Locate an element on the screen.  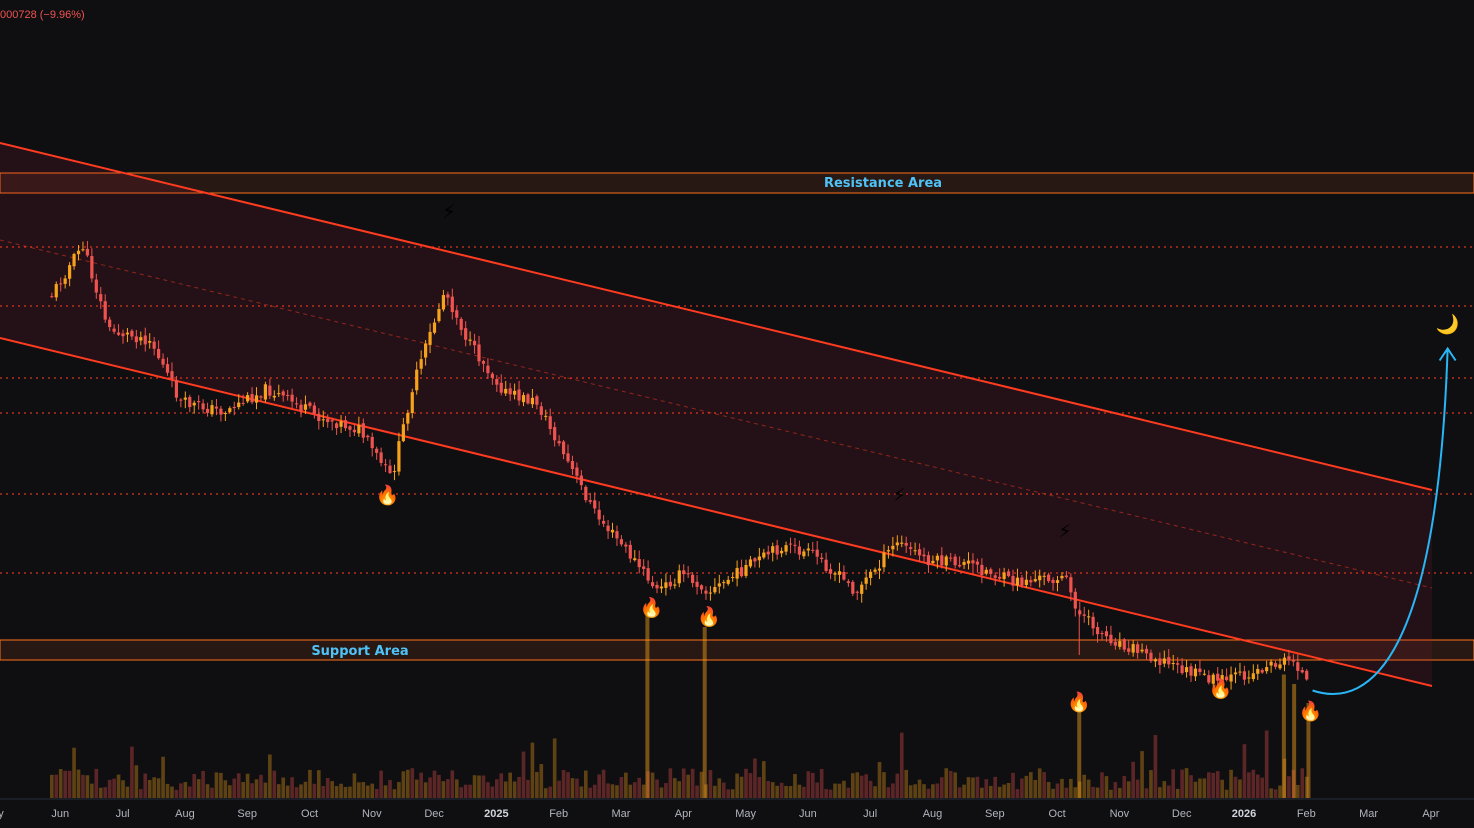
projection-curve is located at coordinates (1380, 521).